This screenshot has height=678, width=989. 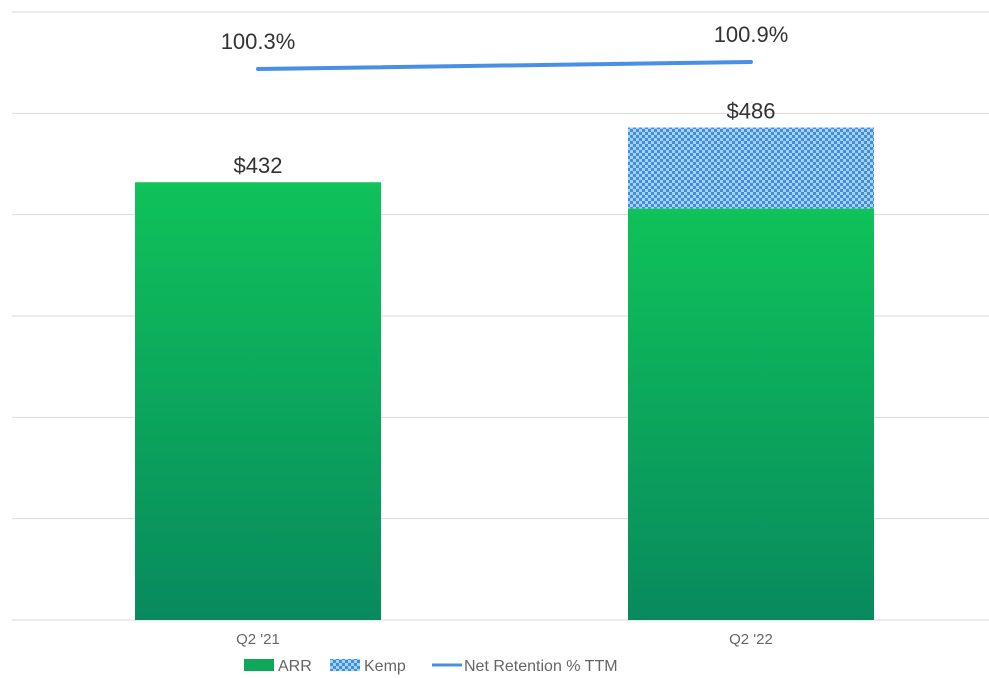 What do you see at coordinates (751, 168) in the screenshot?
I see `bar-kemp` at bounding box center [751, 168].